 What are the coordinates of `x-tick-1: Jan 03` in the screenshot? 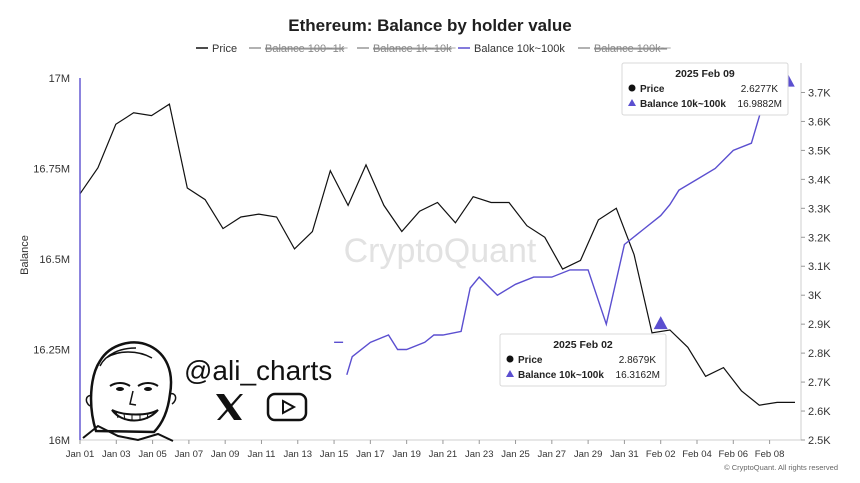 It's located at (116, 454).